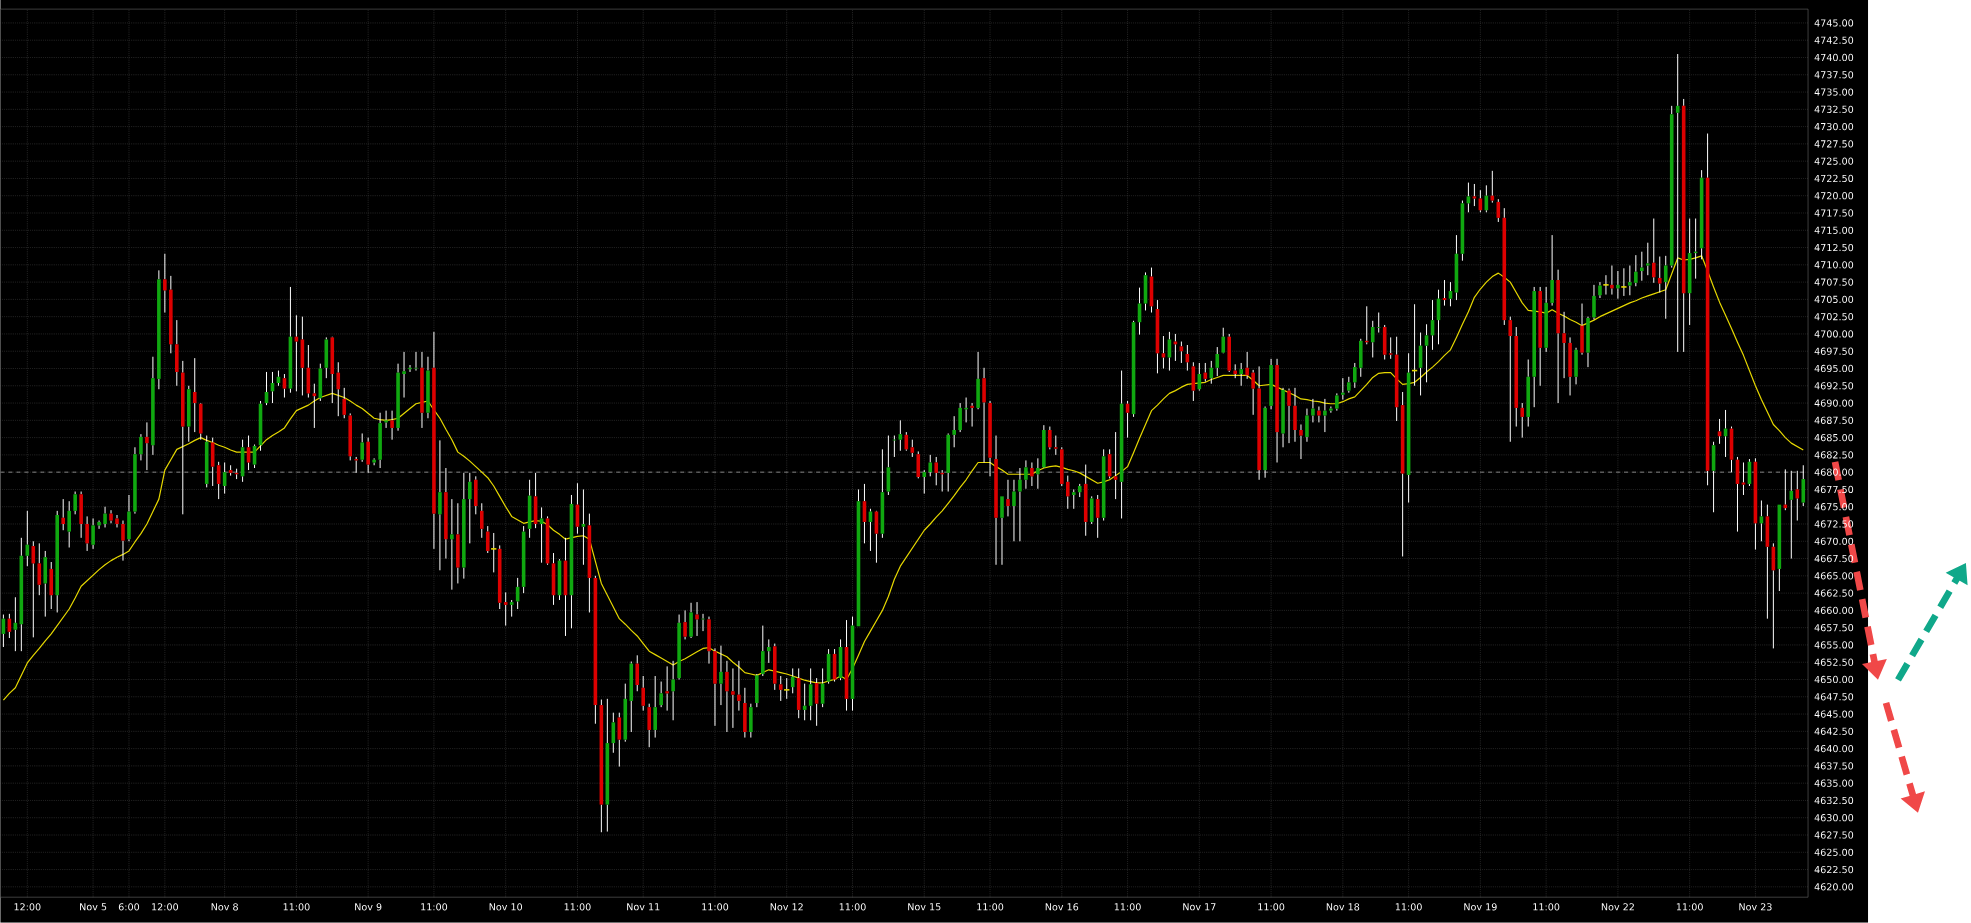  Describe the element at coordinates (1834, 334) in the screenshot. I see `y-tick-label: 4700.00` at that location.